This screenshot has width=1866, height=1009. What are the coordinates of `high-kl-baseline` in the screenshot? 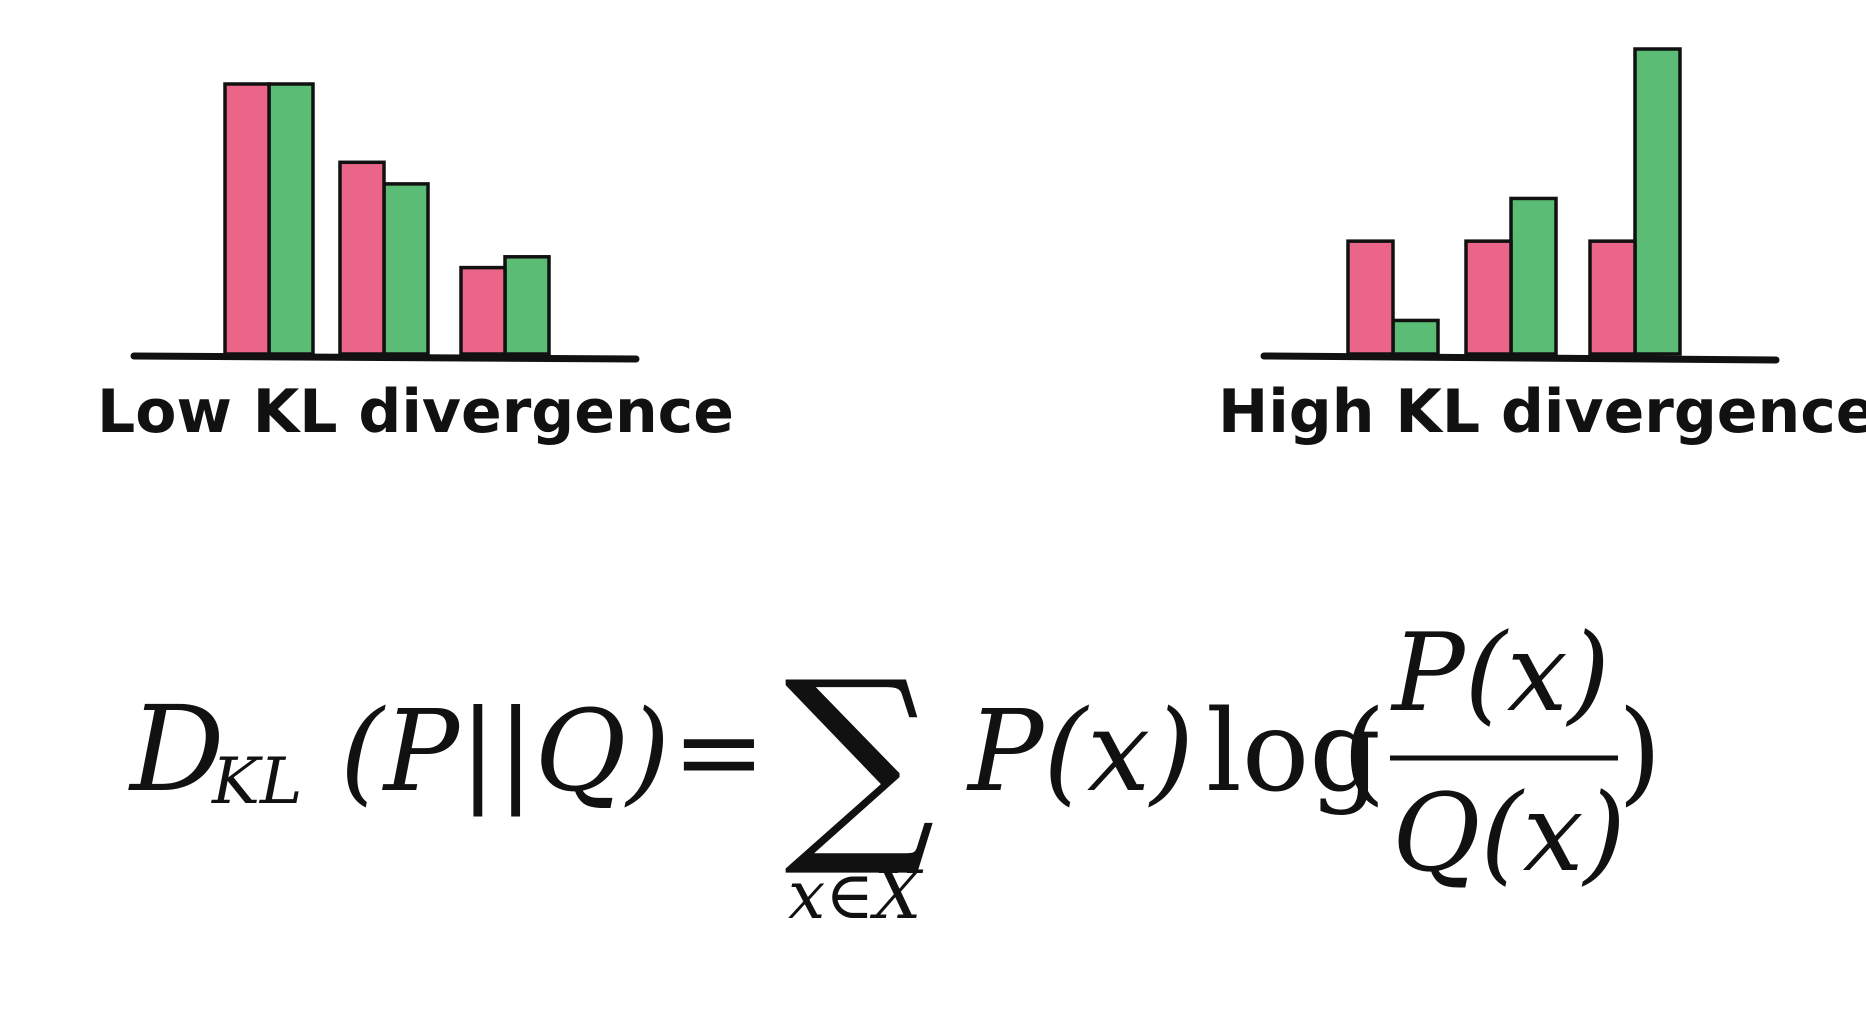 It's located at (1520, 358).